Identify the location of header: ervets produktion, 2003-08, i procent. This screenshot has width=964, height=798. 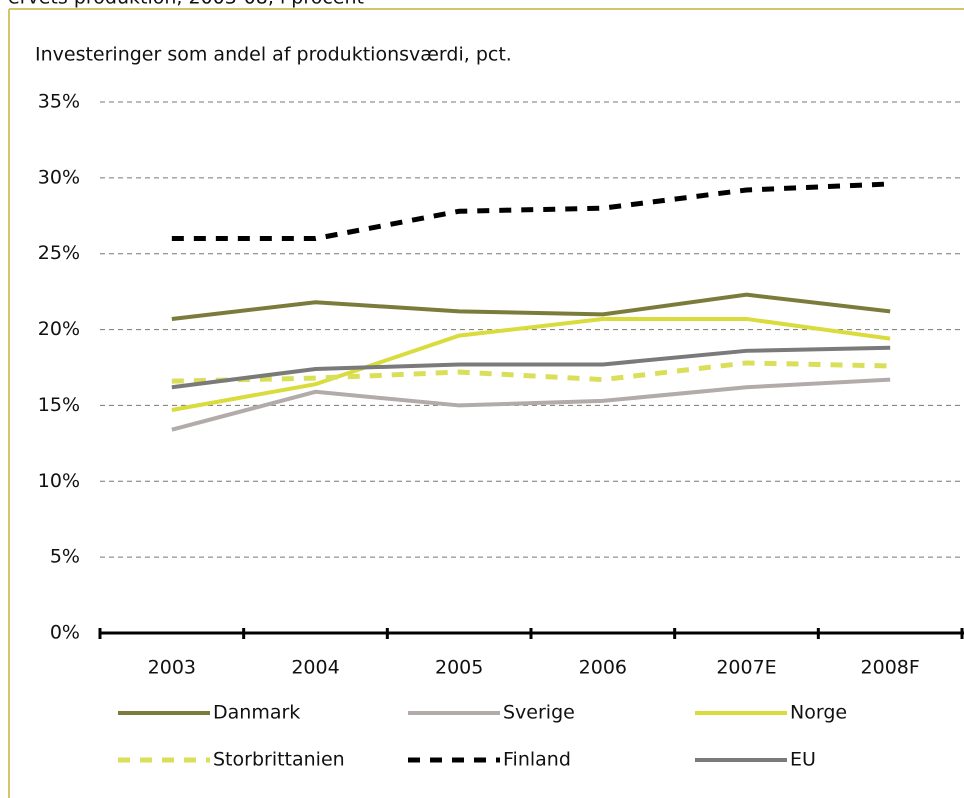
(186, 4).